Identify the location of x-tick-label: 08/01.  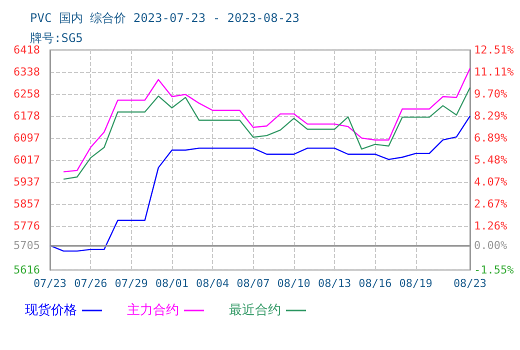
(171, 283).